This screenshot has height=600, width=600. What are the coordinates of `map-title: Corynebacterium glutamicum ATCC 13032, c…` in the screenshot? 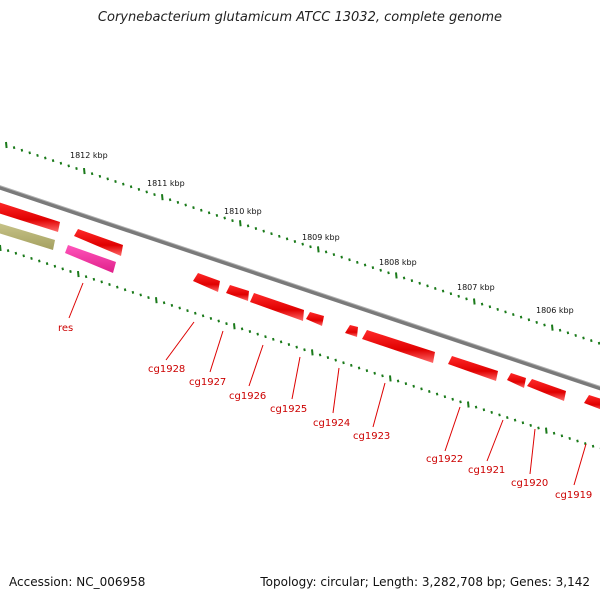 It's located at (300, 17).